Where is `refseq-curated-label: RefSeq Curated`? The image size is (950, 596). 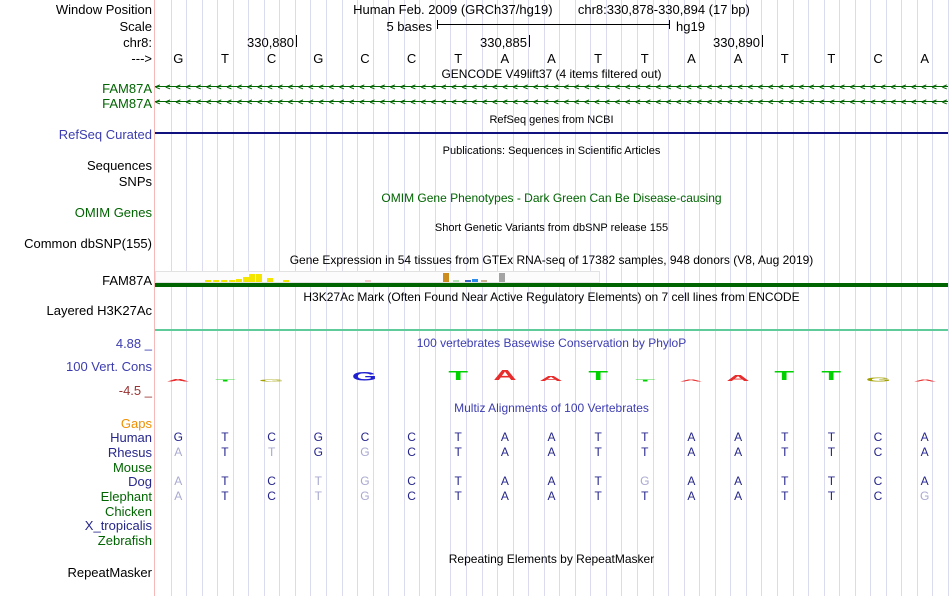 refseq-curated-label: RefSeq Curated is located at coordinates (105, 134).